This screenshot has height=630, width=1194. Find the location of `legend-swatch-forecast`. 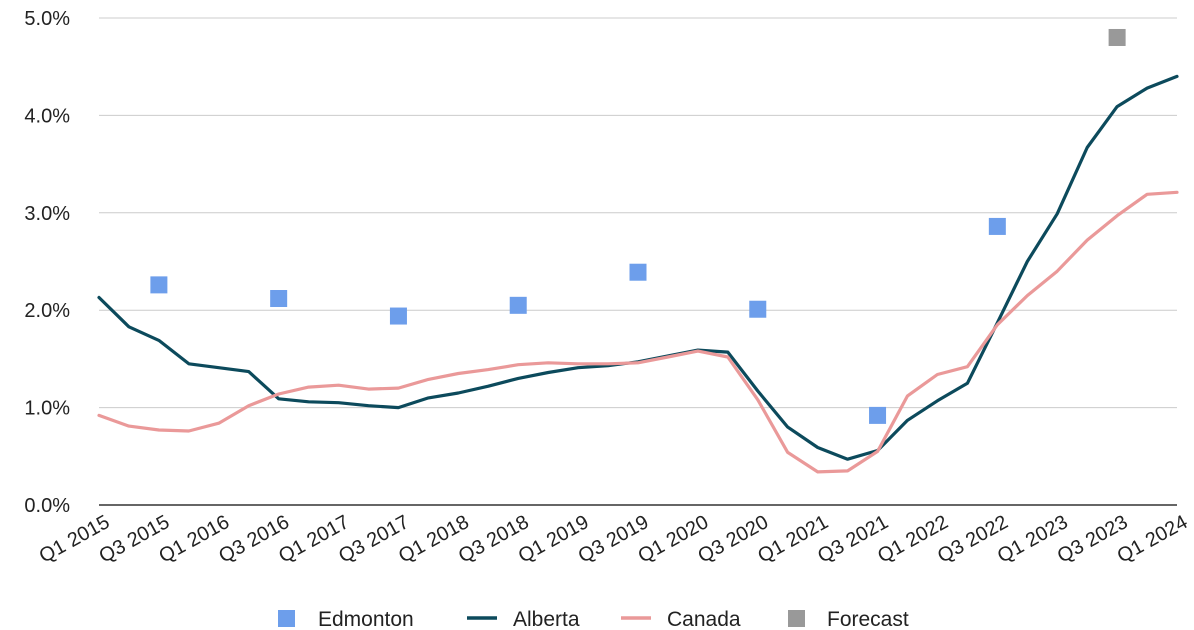

legend-swatch-forecast is located at coordinates (796, 618).